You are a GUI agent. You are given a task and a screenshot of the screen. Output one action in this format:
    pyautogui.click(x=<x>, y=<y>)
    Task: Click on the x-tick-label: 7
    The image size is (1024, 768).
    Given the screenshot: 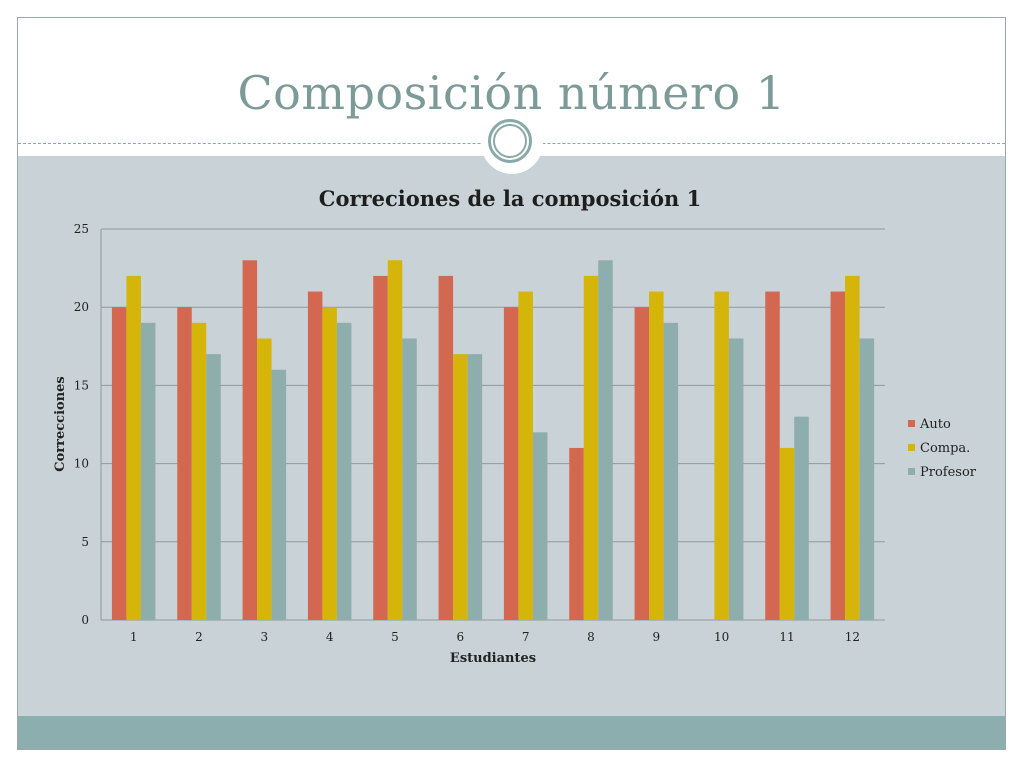 What is the action you would take?
    pyautogui.click(x=526, y=637)
    